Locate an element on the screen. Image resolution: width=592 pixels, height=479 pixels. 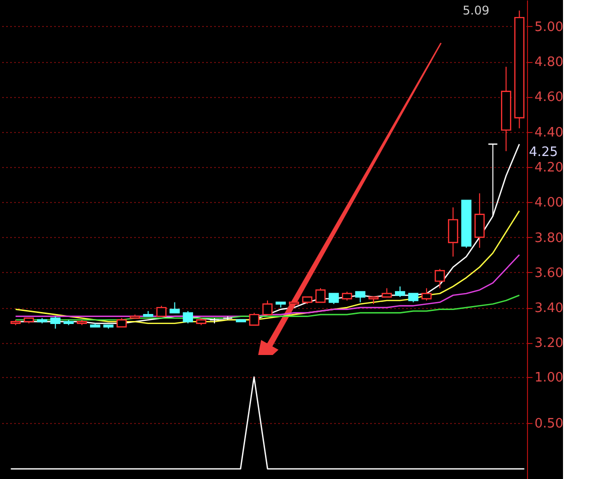
y-tick-label: 5.00 is located at coordinates (549, 27).